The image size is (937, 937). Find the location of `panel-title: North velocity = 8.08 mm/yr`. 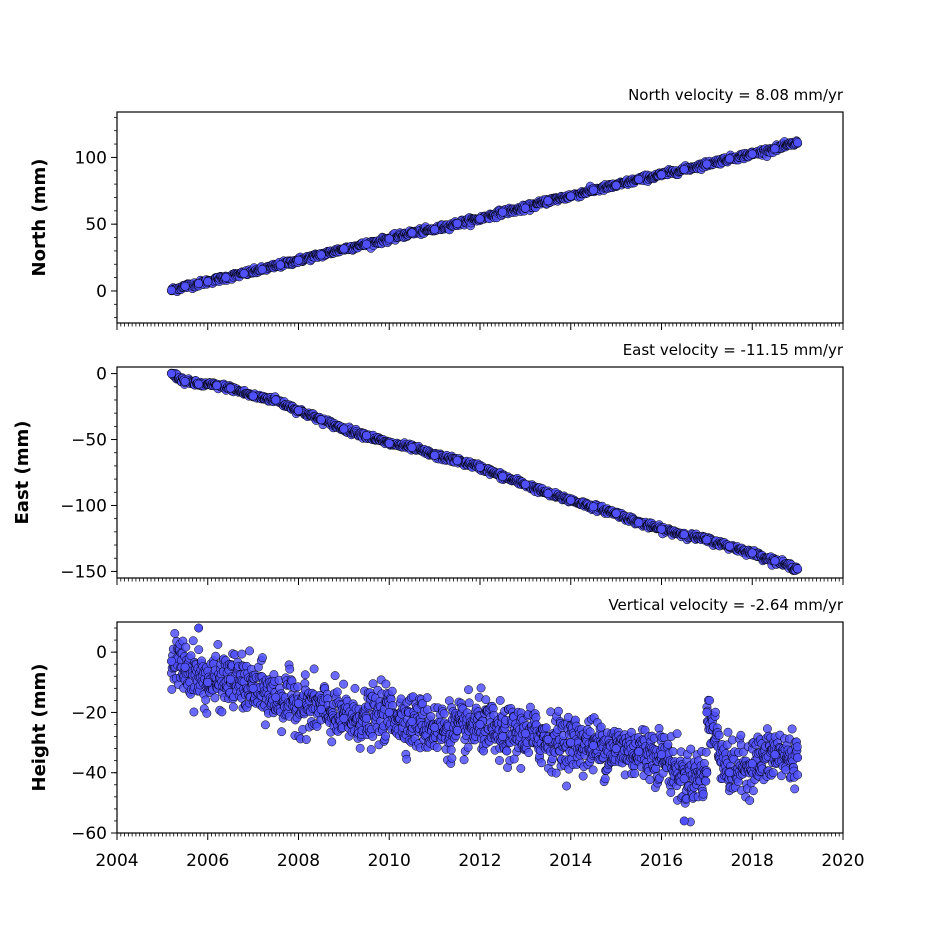

panel-title: North velocity = 8.08 mm/yr is located at coordinates (736, 95).